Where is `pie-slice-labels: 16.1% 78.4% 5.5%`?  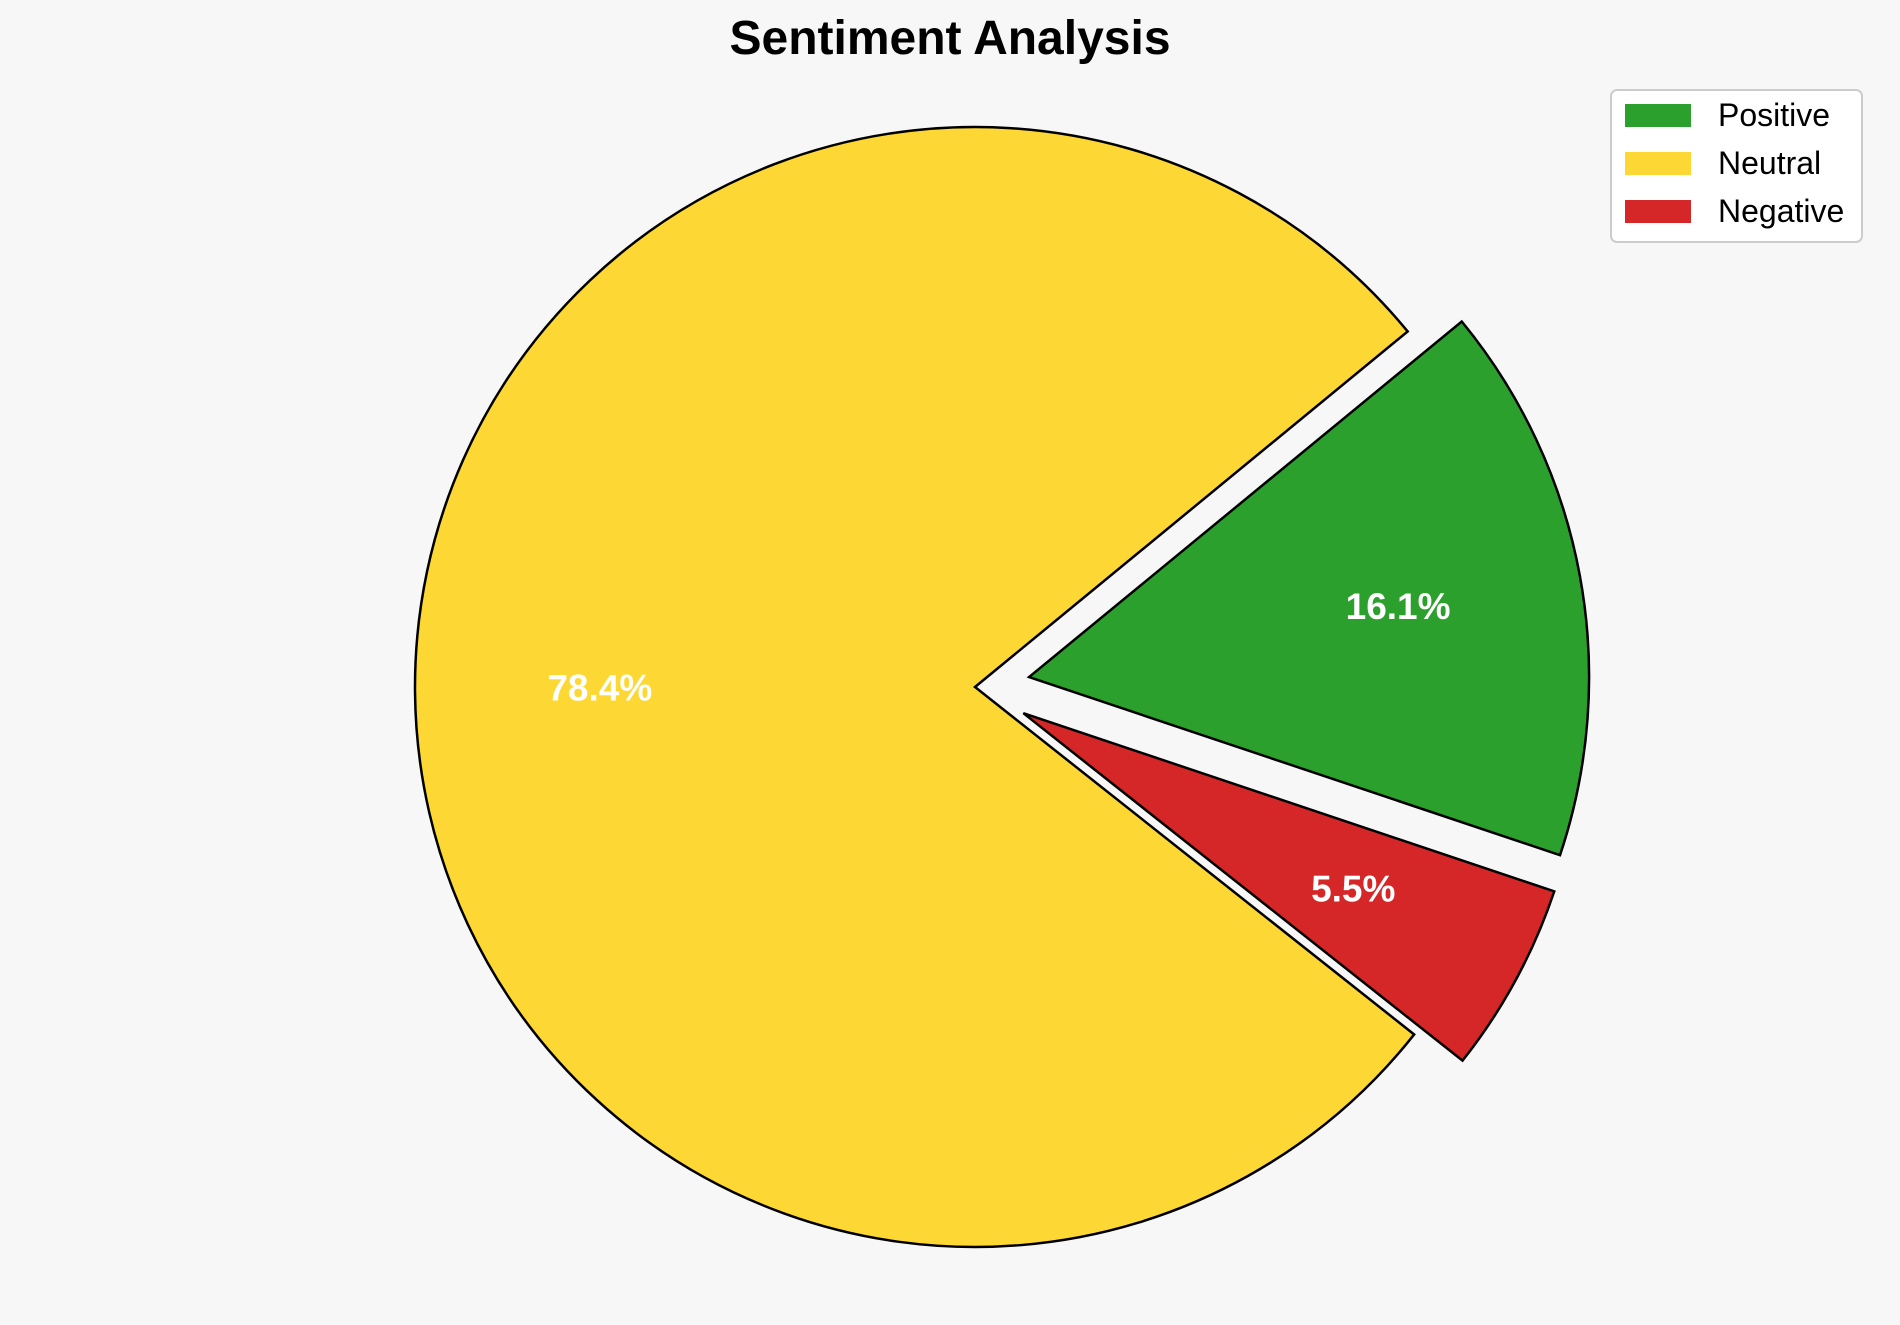 pie-slice-labels: 16.1% 78.4% 5.5% is located at coordinates (998, 748).